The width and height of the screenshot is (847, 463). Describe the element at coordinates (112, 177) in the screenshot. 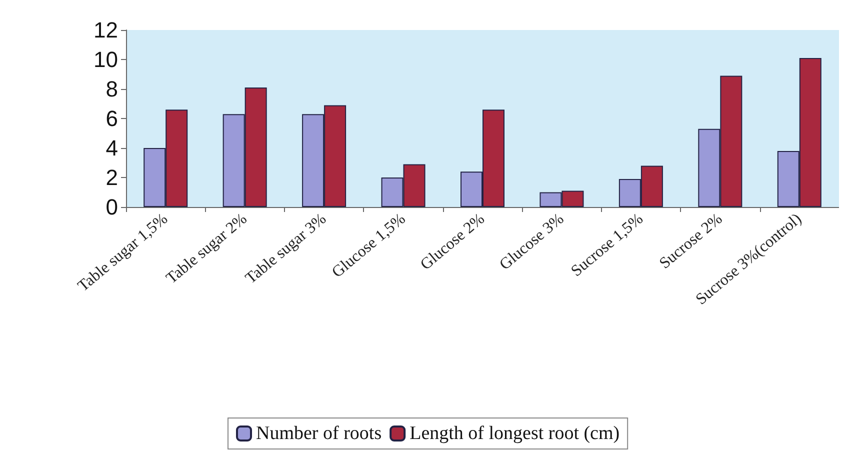

I see `y-tick-label: 2` at that location.